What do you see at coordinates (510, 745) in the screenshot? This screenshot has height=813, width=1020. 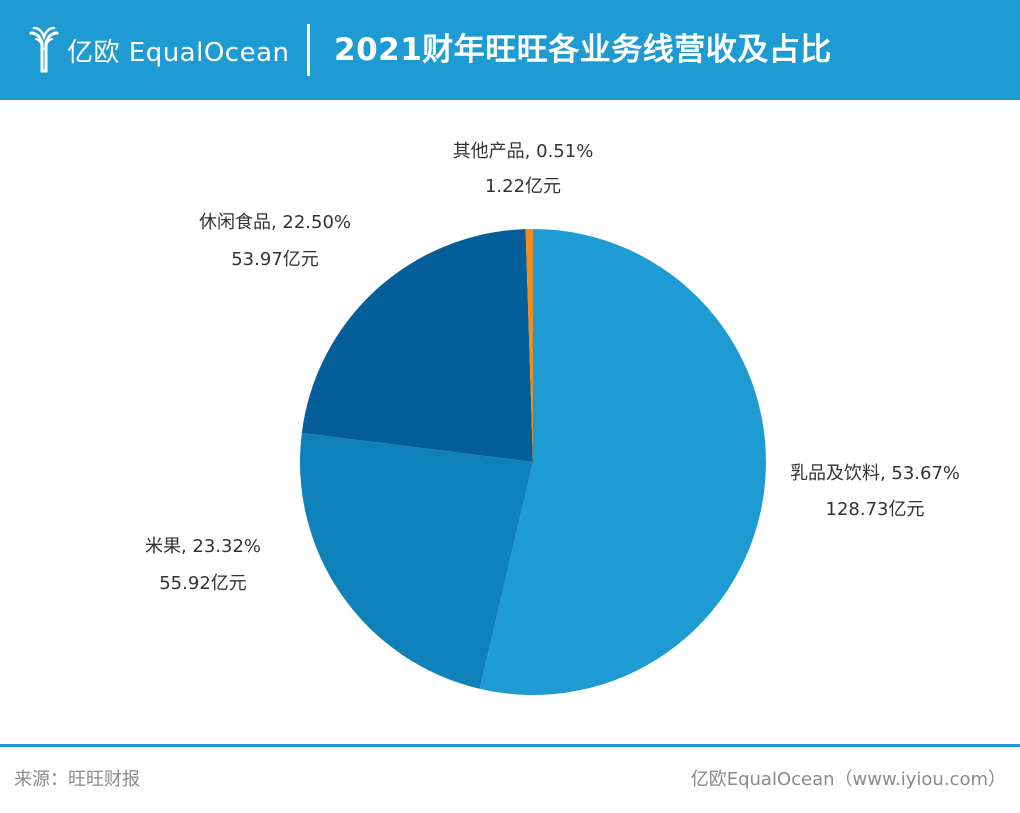 I see `footer-divider` at bounding box center [510, 745].